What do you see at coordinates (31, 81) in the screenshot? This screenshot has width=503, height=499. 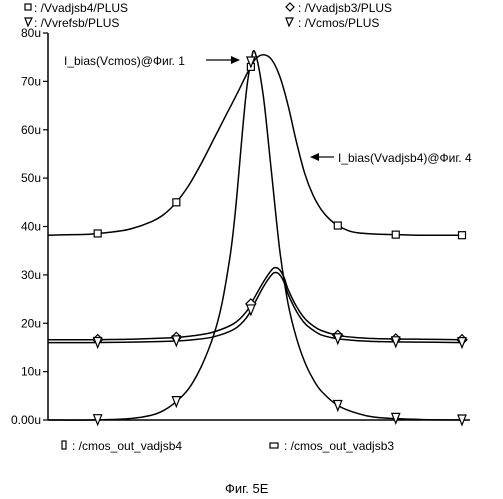 I see `y-tick-label: 70u` at bounding box center [31, 81].